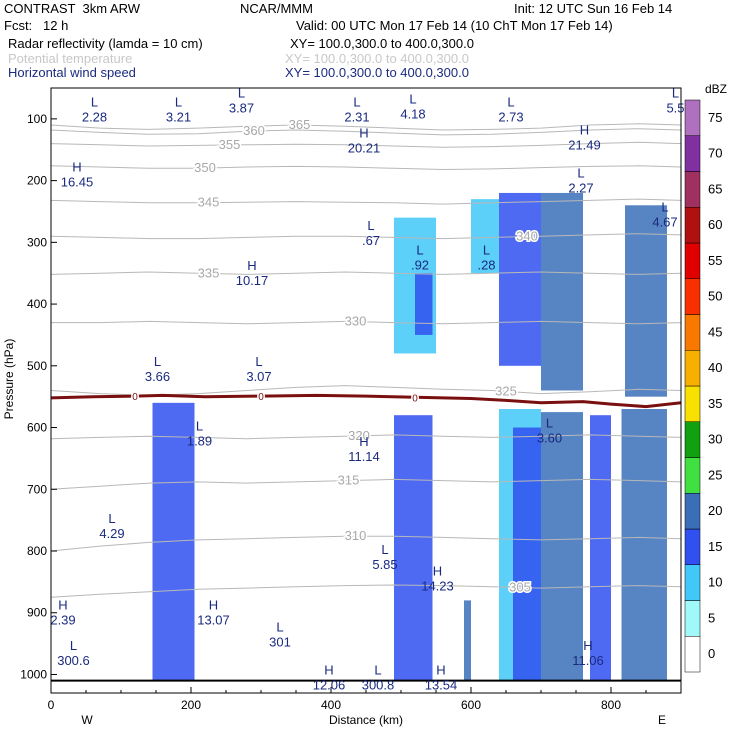 This screenshot has width=740, height=740. What do you see at coordinates (37, 181) in the screenshot?
I see `y-tick-label: 200` at bounding box center [37, 181].